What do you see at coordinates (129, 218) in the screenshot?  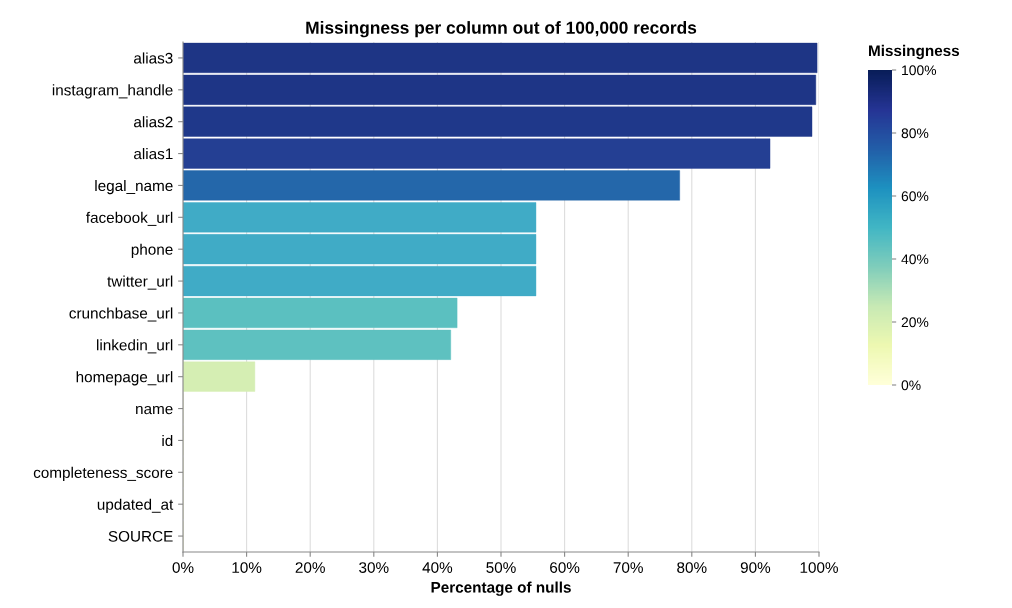 I see `y-tick-label: facebook_url` at bounding box center [129, 218].